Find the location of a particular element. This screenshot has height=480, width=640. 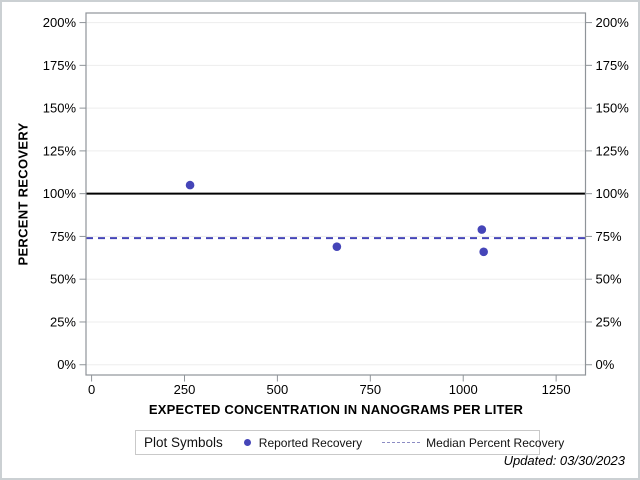

svg-text: 1000 is located at coordinates (463, 389).